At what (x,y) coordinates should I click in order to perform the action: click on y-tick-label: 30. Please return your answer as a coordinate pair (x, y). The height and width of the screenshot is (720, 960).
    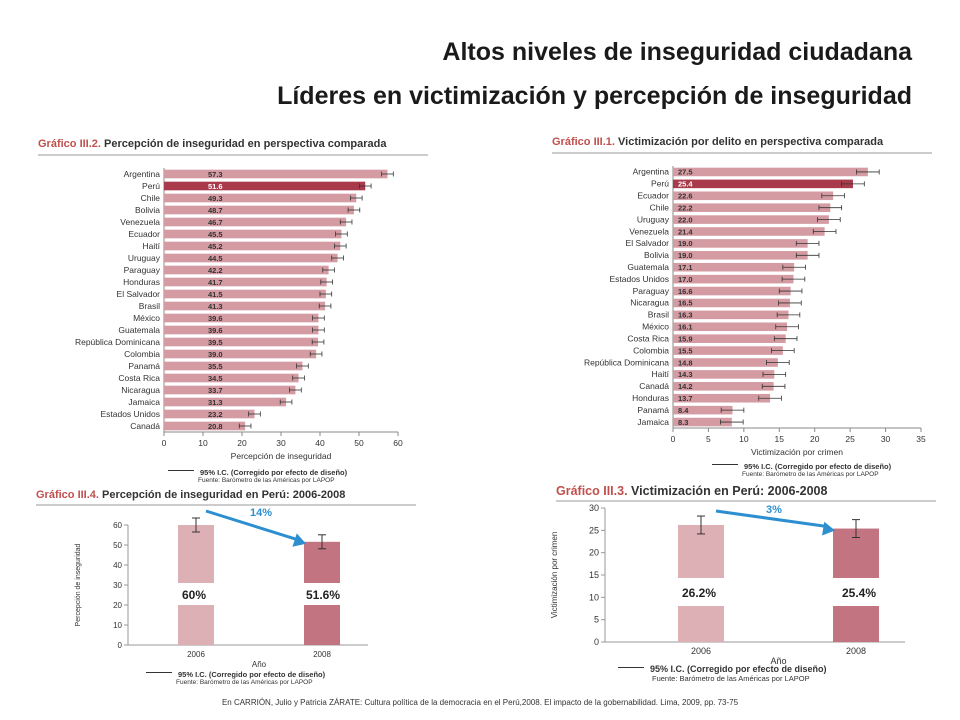
    Looking at the image, I should click on (594, 508).